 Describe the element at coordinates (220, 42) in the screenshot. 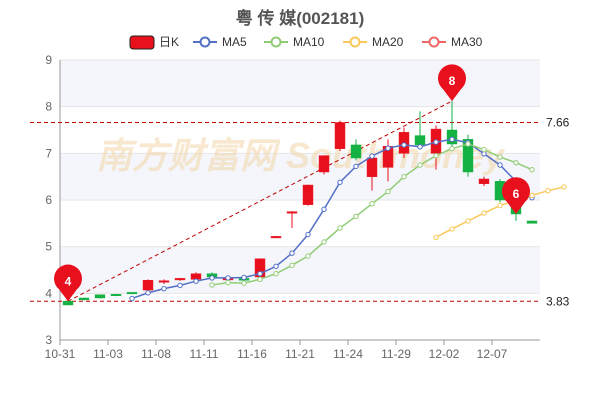

I see `legend-item: MA5` at that location.